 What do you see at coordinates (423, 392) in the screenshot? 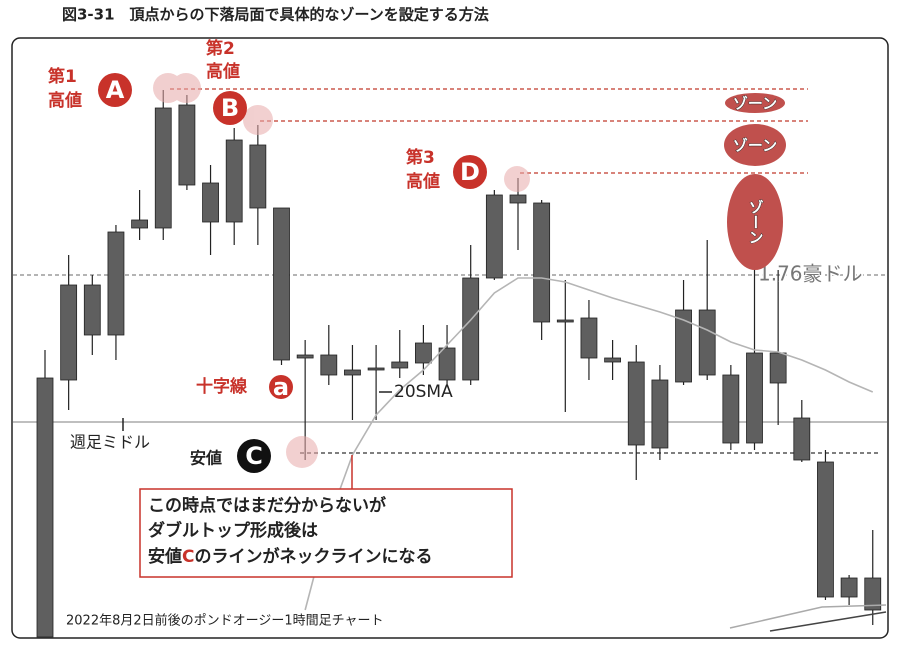
I see `sma-label: 20SMA` at bounding box center [423, 392].